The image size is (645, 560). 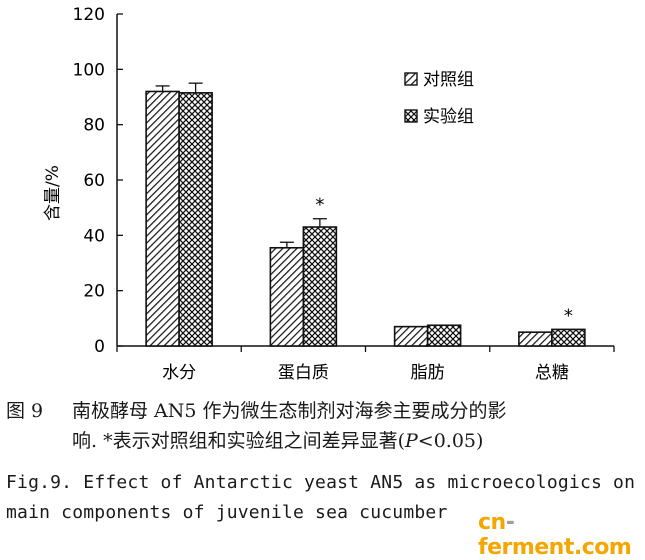 I want to click on caption-zh-line-1: 图 9 南极酵母 AN5 作为微生态制剂对海参主要成分的影, so click(x=324, y=411).